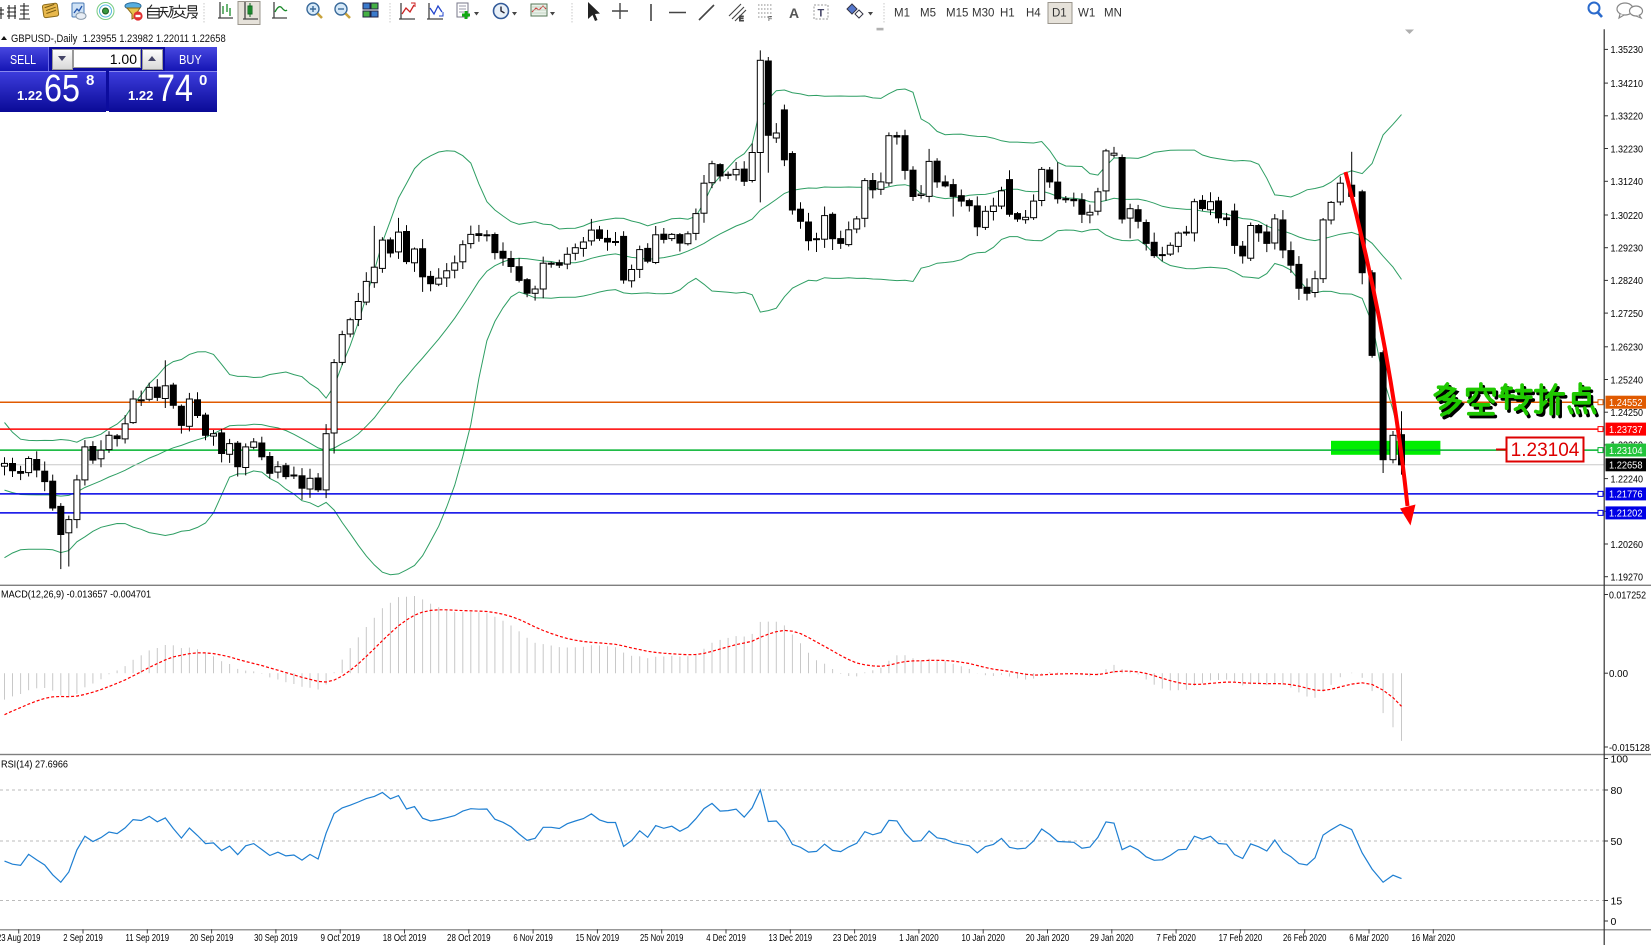 This screenshot has height=945, width=1651. What do you see at coordinates (1176, 938) in the screenshot?
I see `svg-text: 7 Feb 2020` at bounding box center [1176, 938].